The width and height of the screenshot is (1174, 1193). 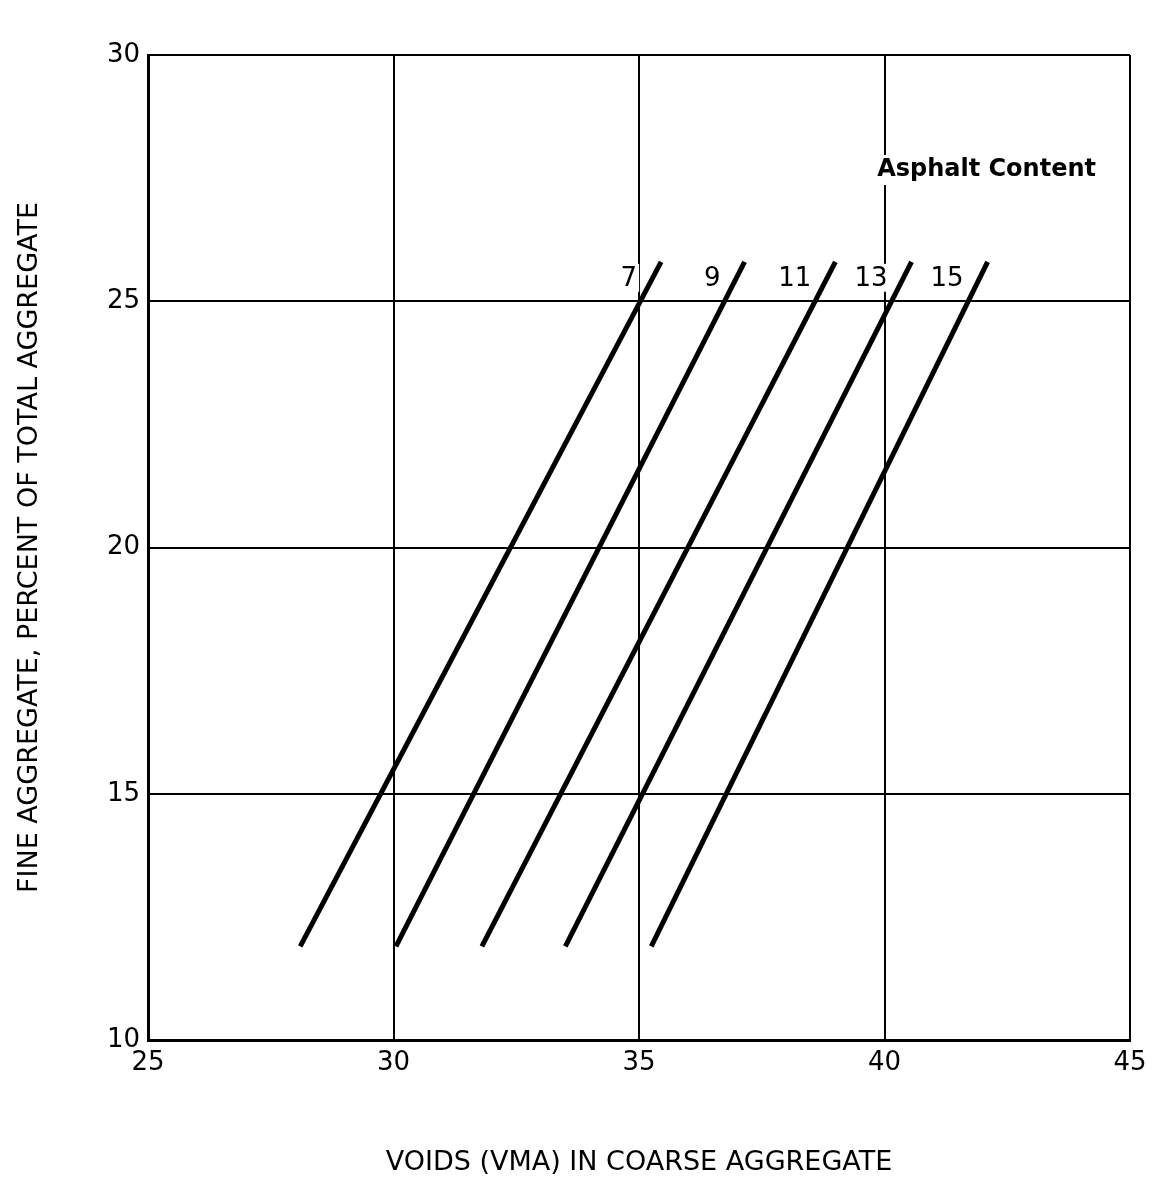 I want to click on series-label: 13, so click(x=871, y=276).